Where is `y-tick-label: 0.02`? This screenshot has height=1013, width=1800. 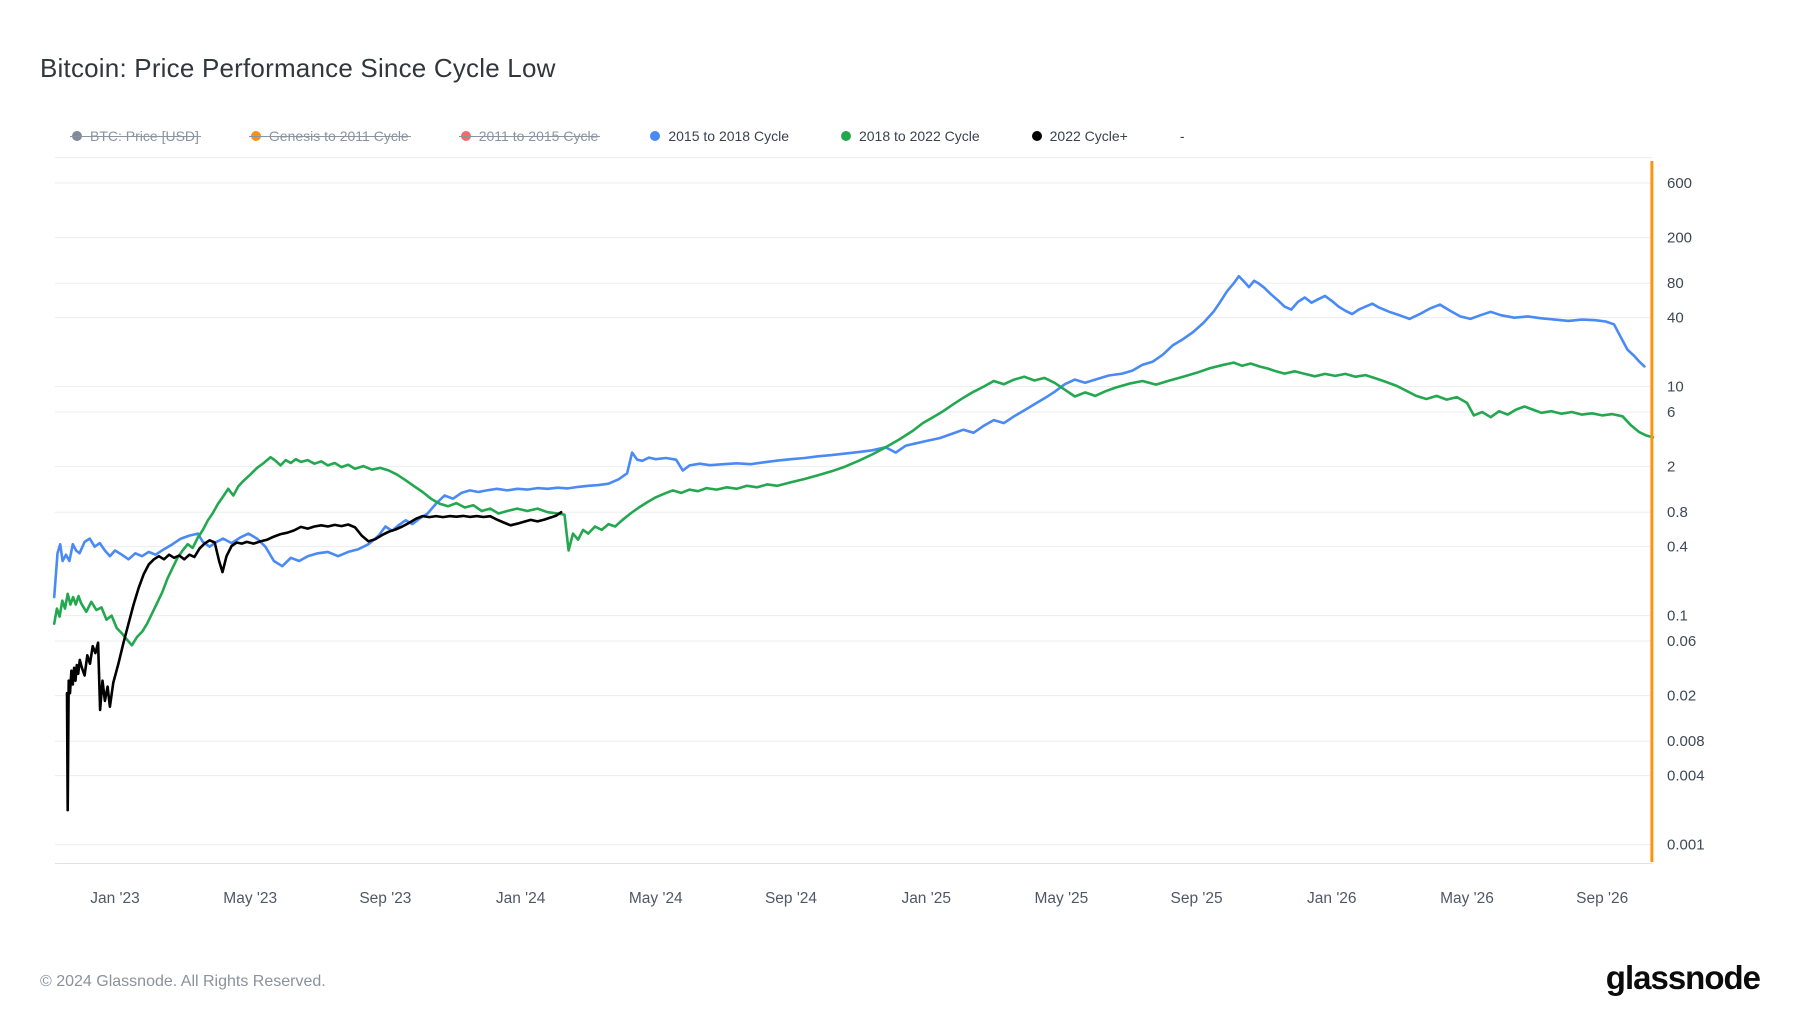 y-tick-label: 0.02 is located at coordinates (1681, 696).